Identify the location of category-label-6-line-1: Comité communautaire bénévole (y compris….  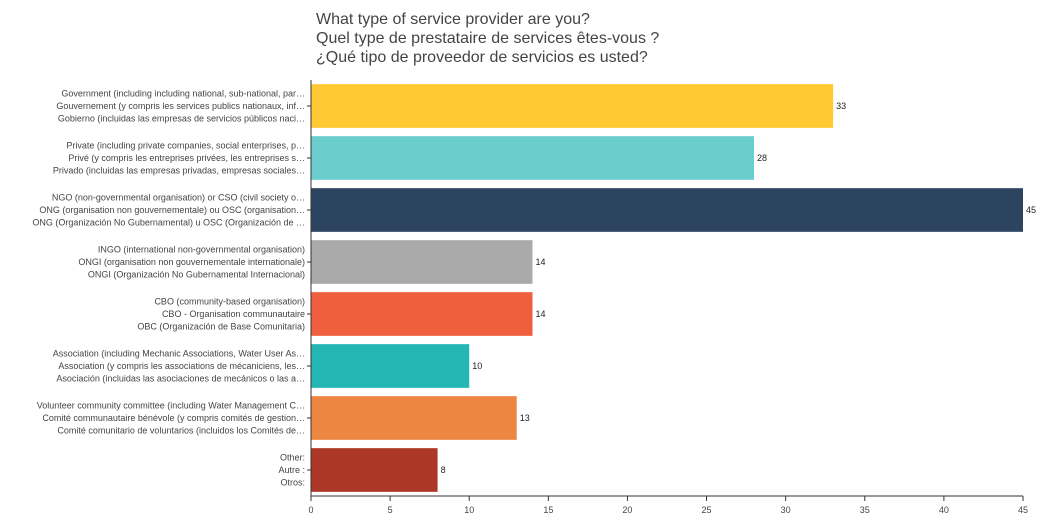
(173, 418).